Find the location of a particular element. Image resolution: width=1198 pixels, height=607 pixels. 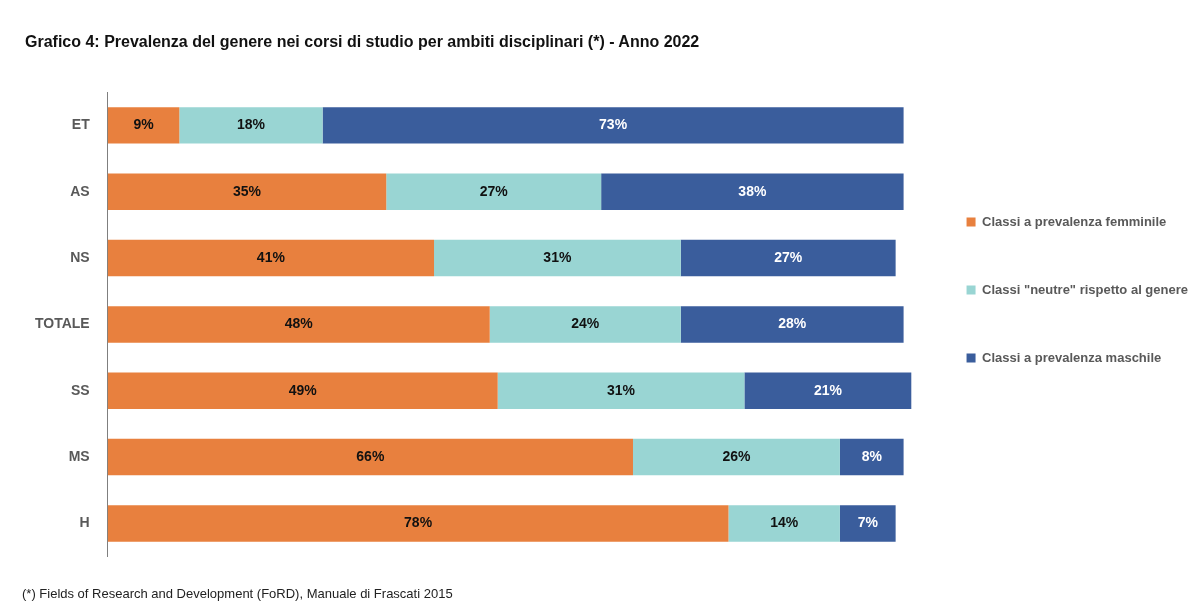

data-label: 66% is located at coordinates (370, 455).